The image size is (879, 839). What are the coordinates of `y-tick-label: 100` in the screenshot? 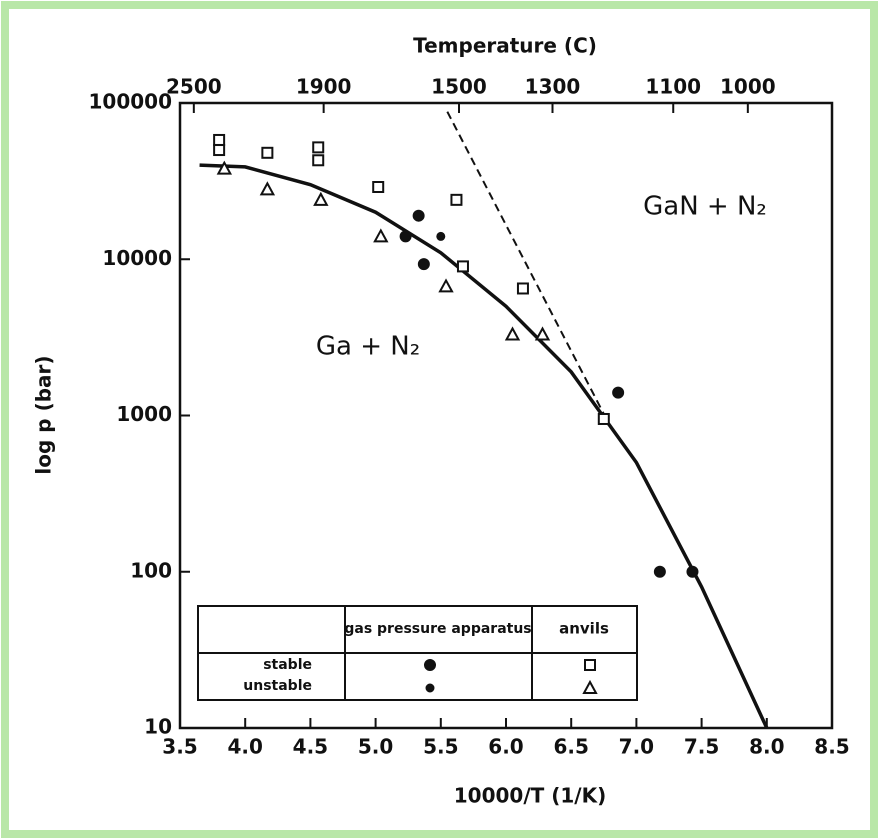 It's located at (151, 570).